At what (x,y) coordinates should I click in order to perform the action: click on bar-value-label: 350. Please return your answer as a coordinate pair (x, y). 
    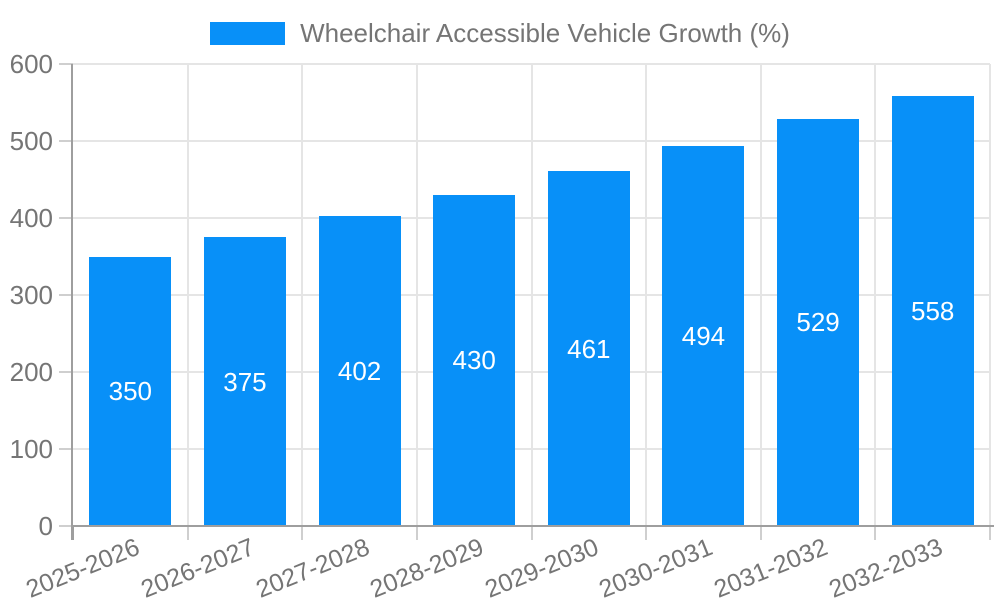
    Looking at the image, I should click on (130, 391).